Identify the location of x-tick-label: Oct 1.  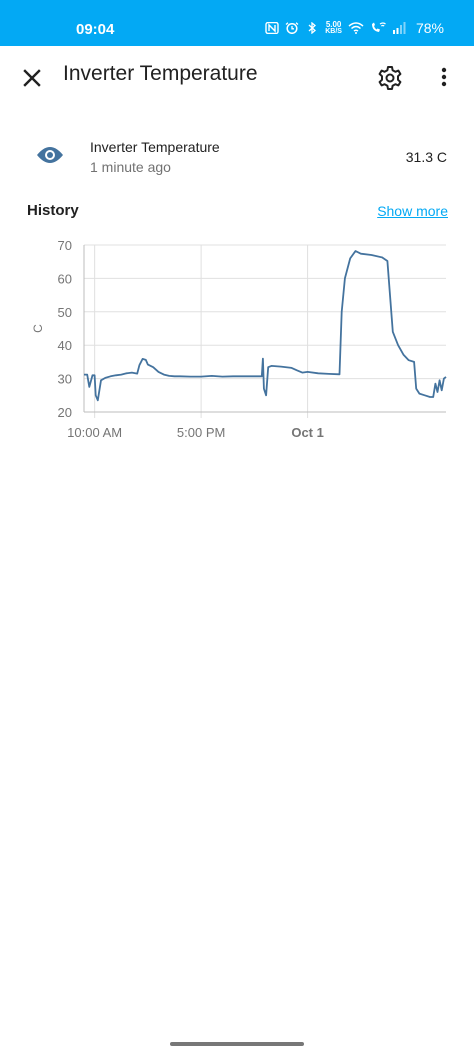
(307, 432).